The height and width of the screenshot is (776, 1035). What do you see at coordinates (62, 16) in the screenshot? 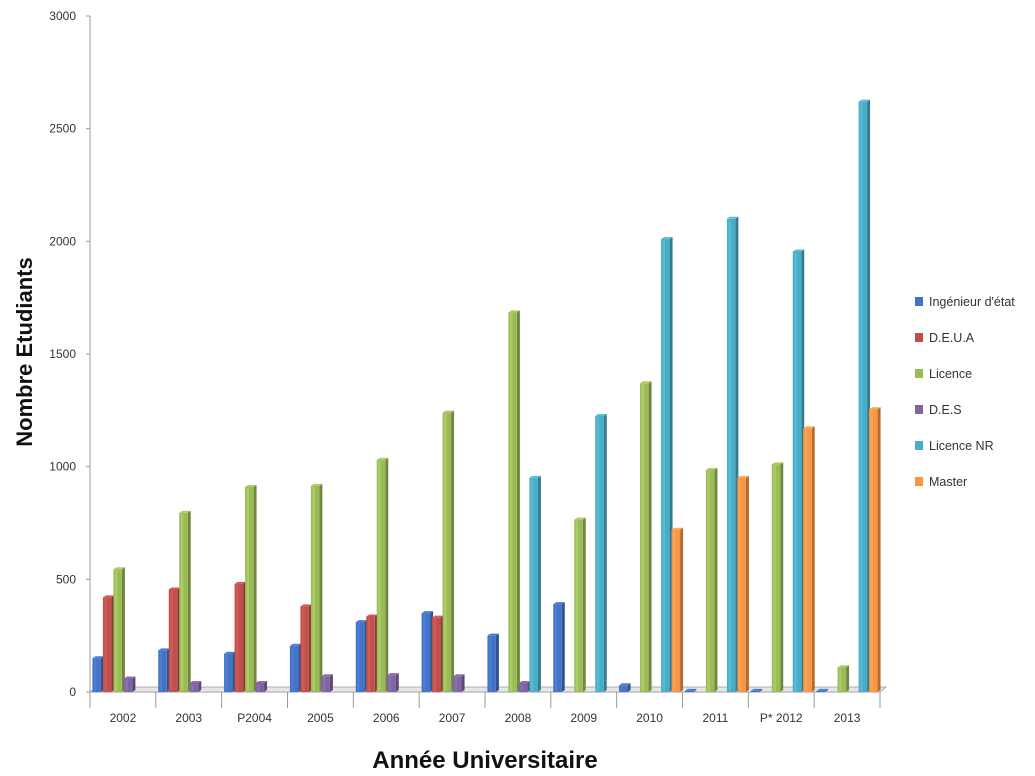
I see `y-tick-label: 3000` at bounding box center [62, 16].